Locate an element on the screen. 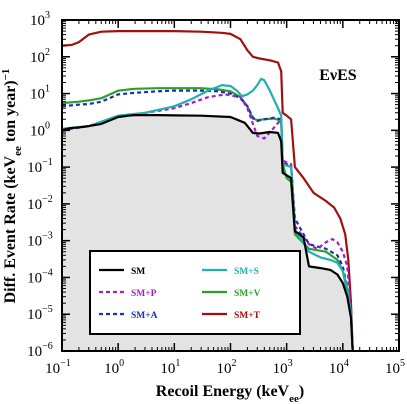  x-tick-label: 10⁰ is located at coordinates (114, 367).